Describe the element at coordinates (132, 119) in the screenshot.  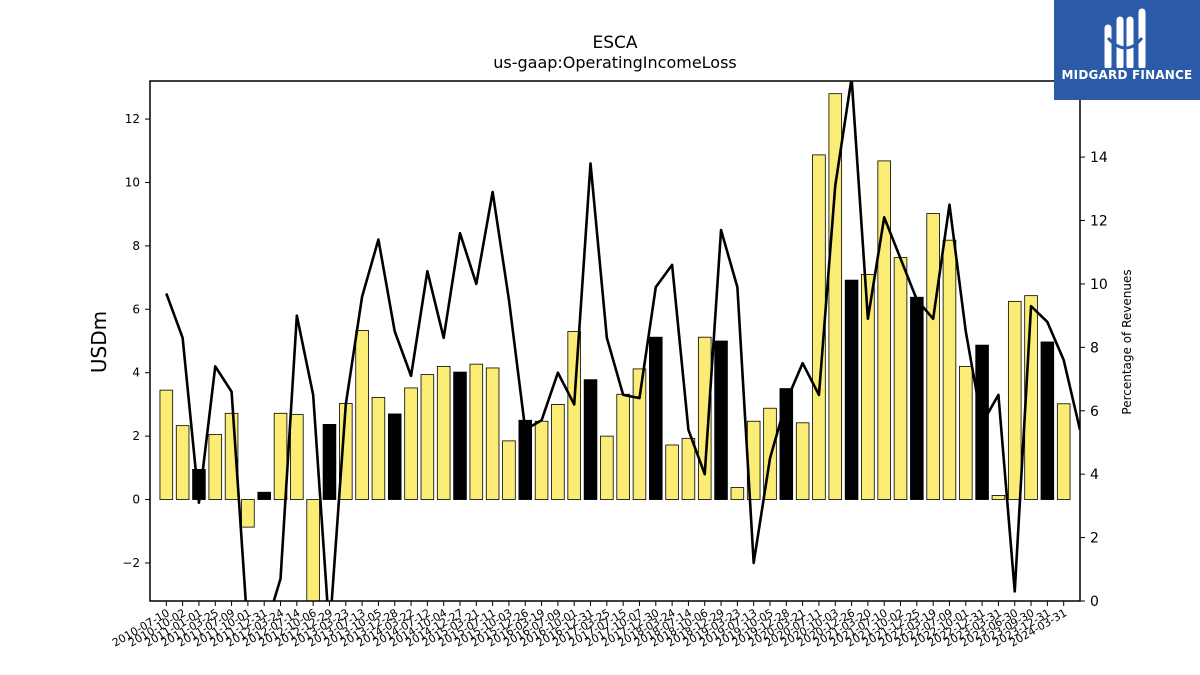
I see `y-tick-label: 12` at that location.